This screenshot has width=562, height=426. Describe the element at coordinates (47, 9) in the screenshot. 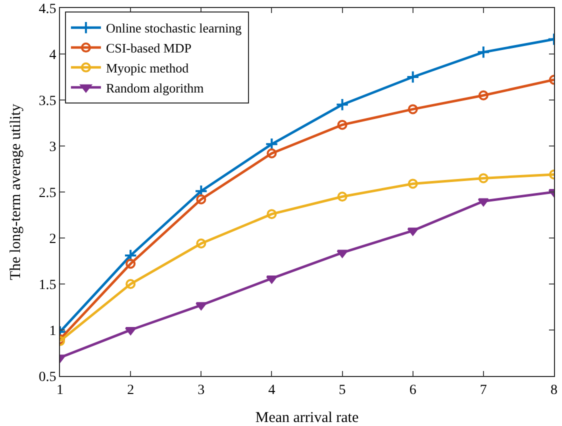

I see `y-tick-label: 4.5` at that location.